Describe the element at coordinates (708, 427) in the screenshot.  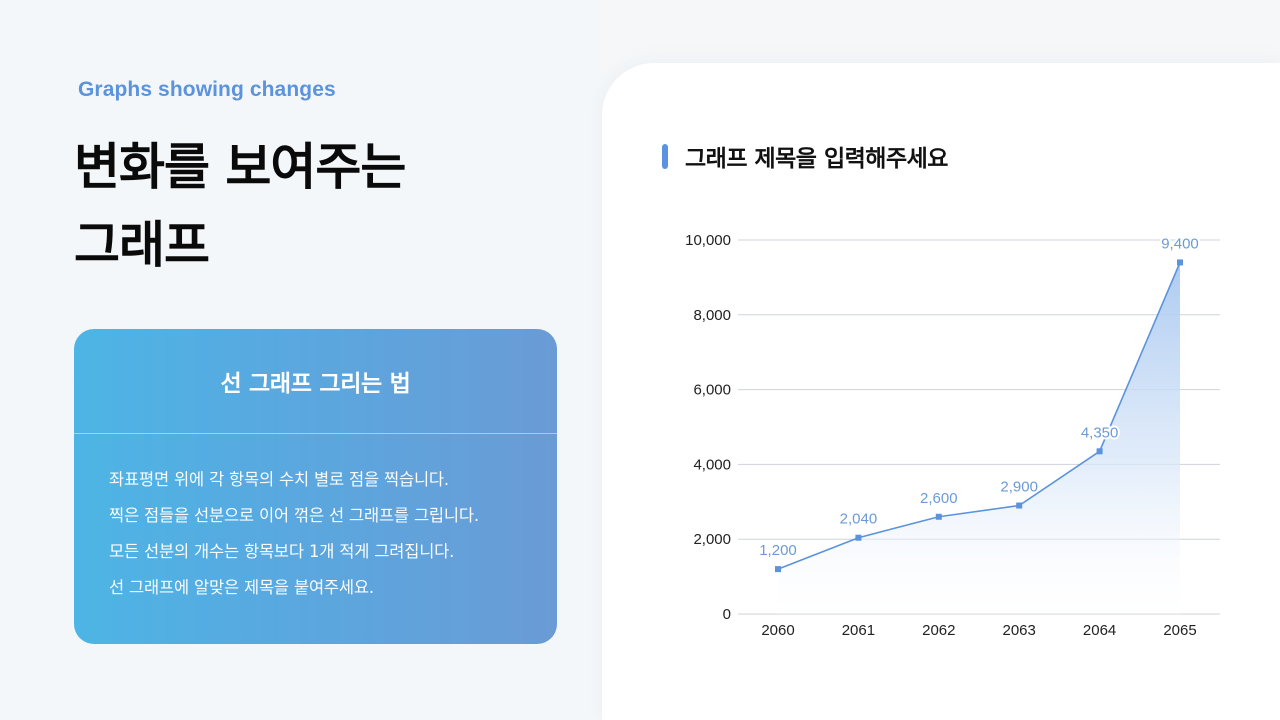
I see `y-axis-labels: 0 2,000 4,000 6,000 8,000 10,000` at that location.